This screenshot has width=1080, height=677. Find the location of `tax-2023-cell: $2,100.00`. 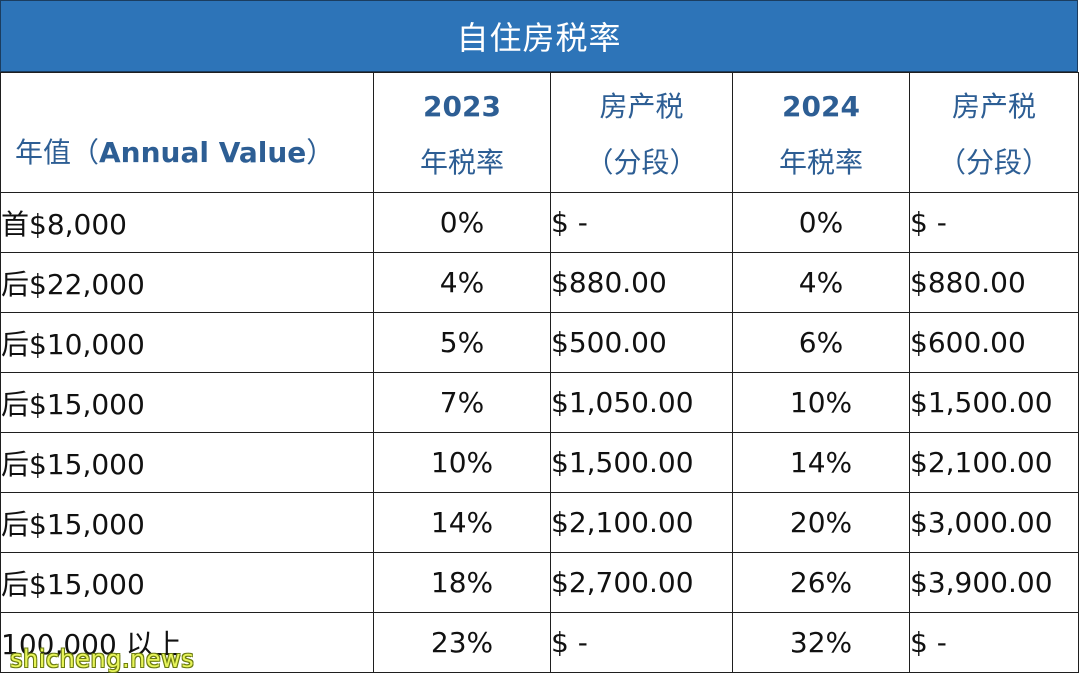

tax-2023-cell: $2,100.00 is located at coordinates (641, 522).